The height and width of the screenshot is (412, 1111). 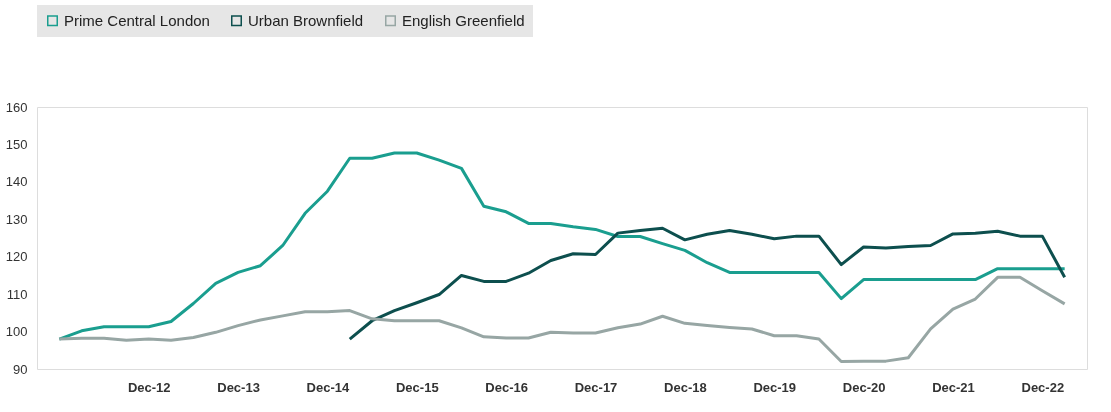 What do you see at coordinates (20, 369) in the screenshot?
I see `y-tick-label: 90` at bounding box center [20, 369].